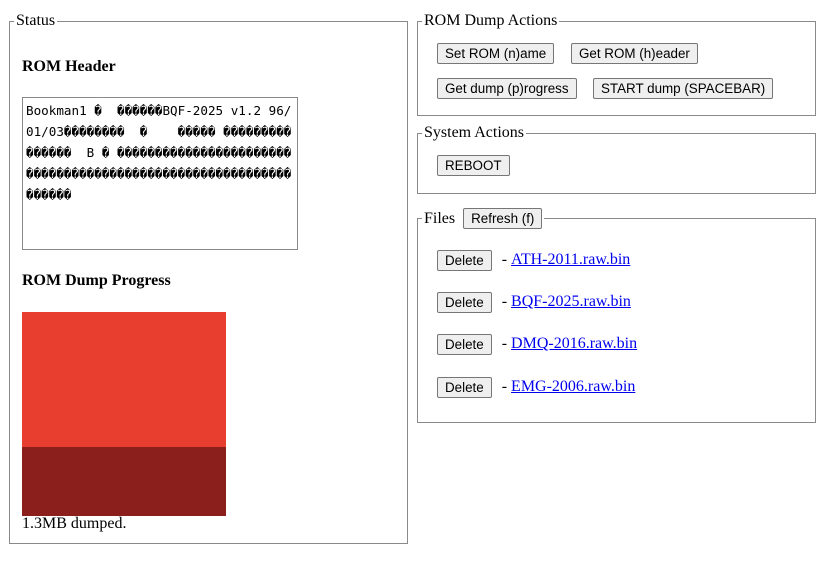 The width and height of the screenshot is (826, 571). What do you see at coordinates (634, 53) in the screenshot?
I see `get-rom-header-button: Get ROM (h)eader` at bounding box center [634, 53].